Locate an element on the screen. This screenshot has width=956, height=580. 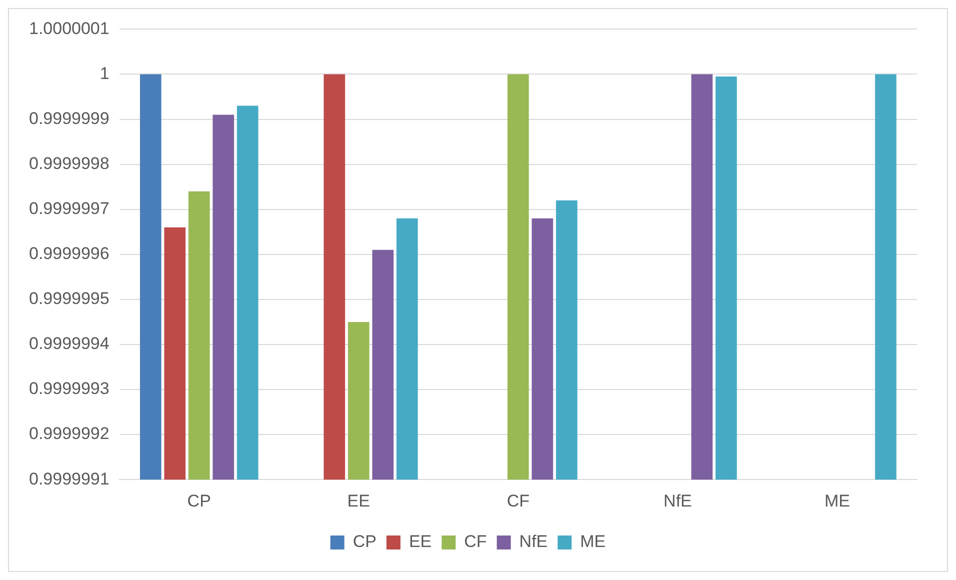
legend-label: ME is located at coordinates (593, 542).